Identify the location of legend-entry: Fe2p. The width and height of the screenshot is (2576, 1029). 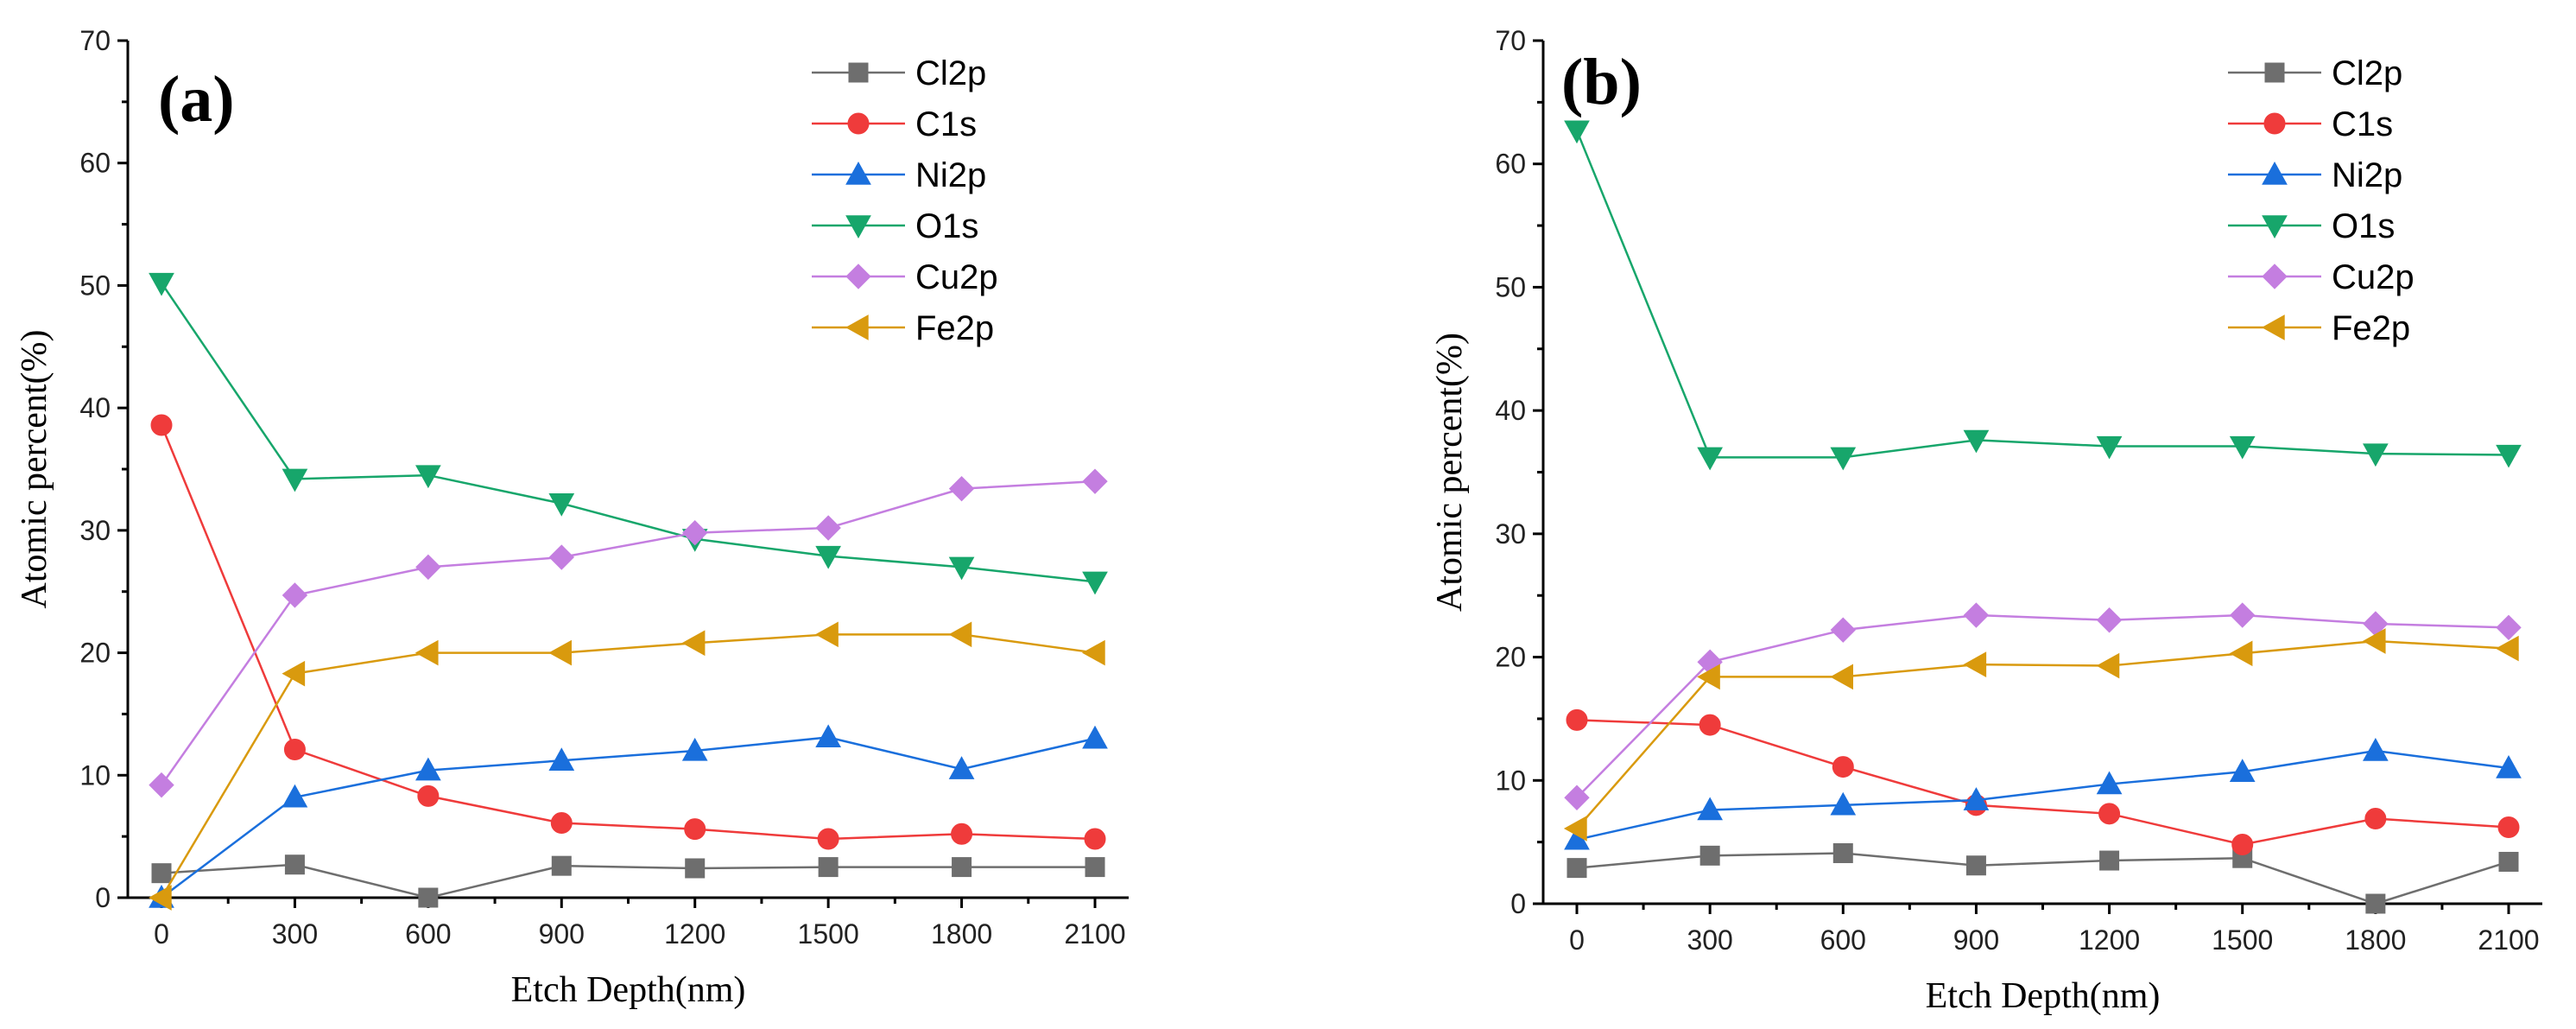
(903, 328).